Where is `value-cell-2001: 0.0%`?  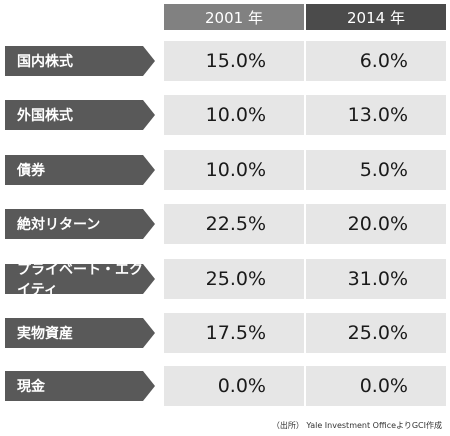 value-cell-2001: 0.0% is located at coordinates (234, 386).